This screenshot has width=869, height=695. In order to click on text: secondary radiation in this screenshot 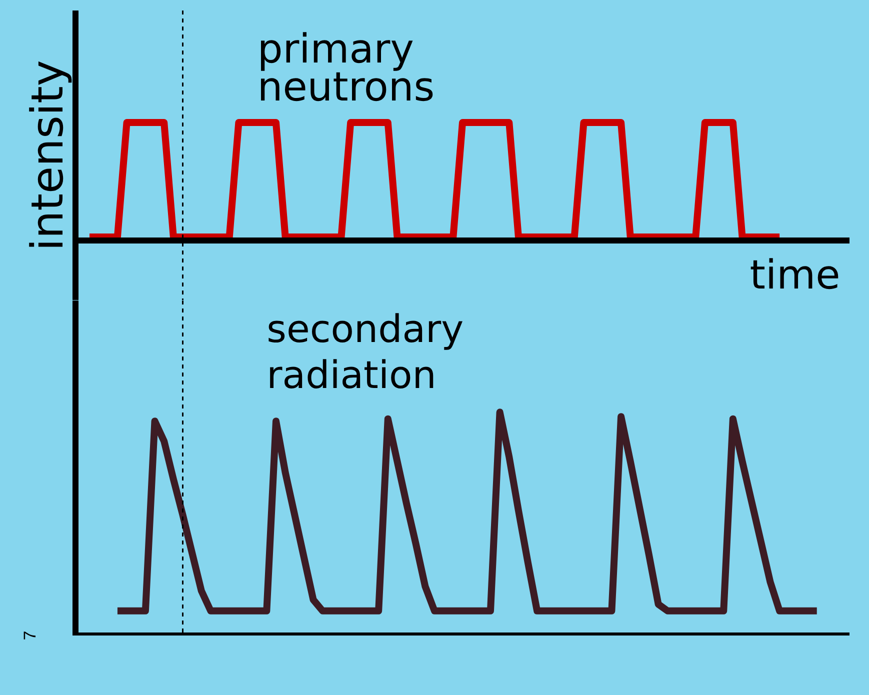, I will do `click(365, 352)`.